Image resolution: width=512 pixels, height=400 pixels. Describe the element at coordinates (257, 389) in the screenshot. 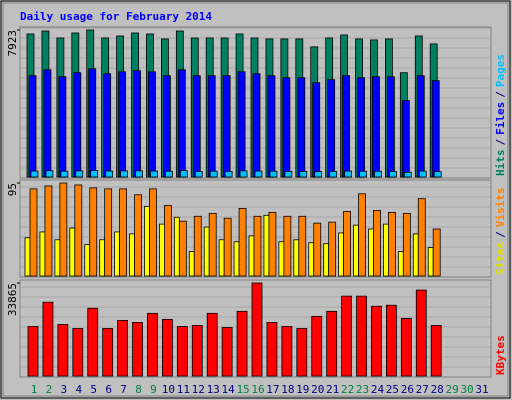

I see `x-tick-label: 16` at that location.